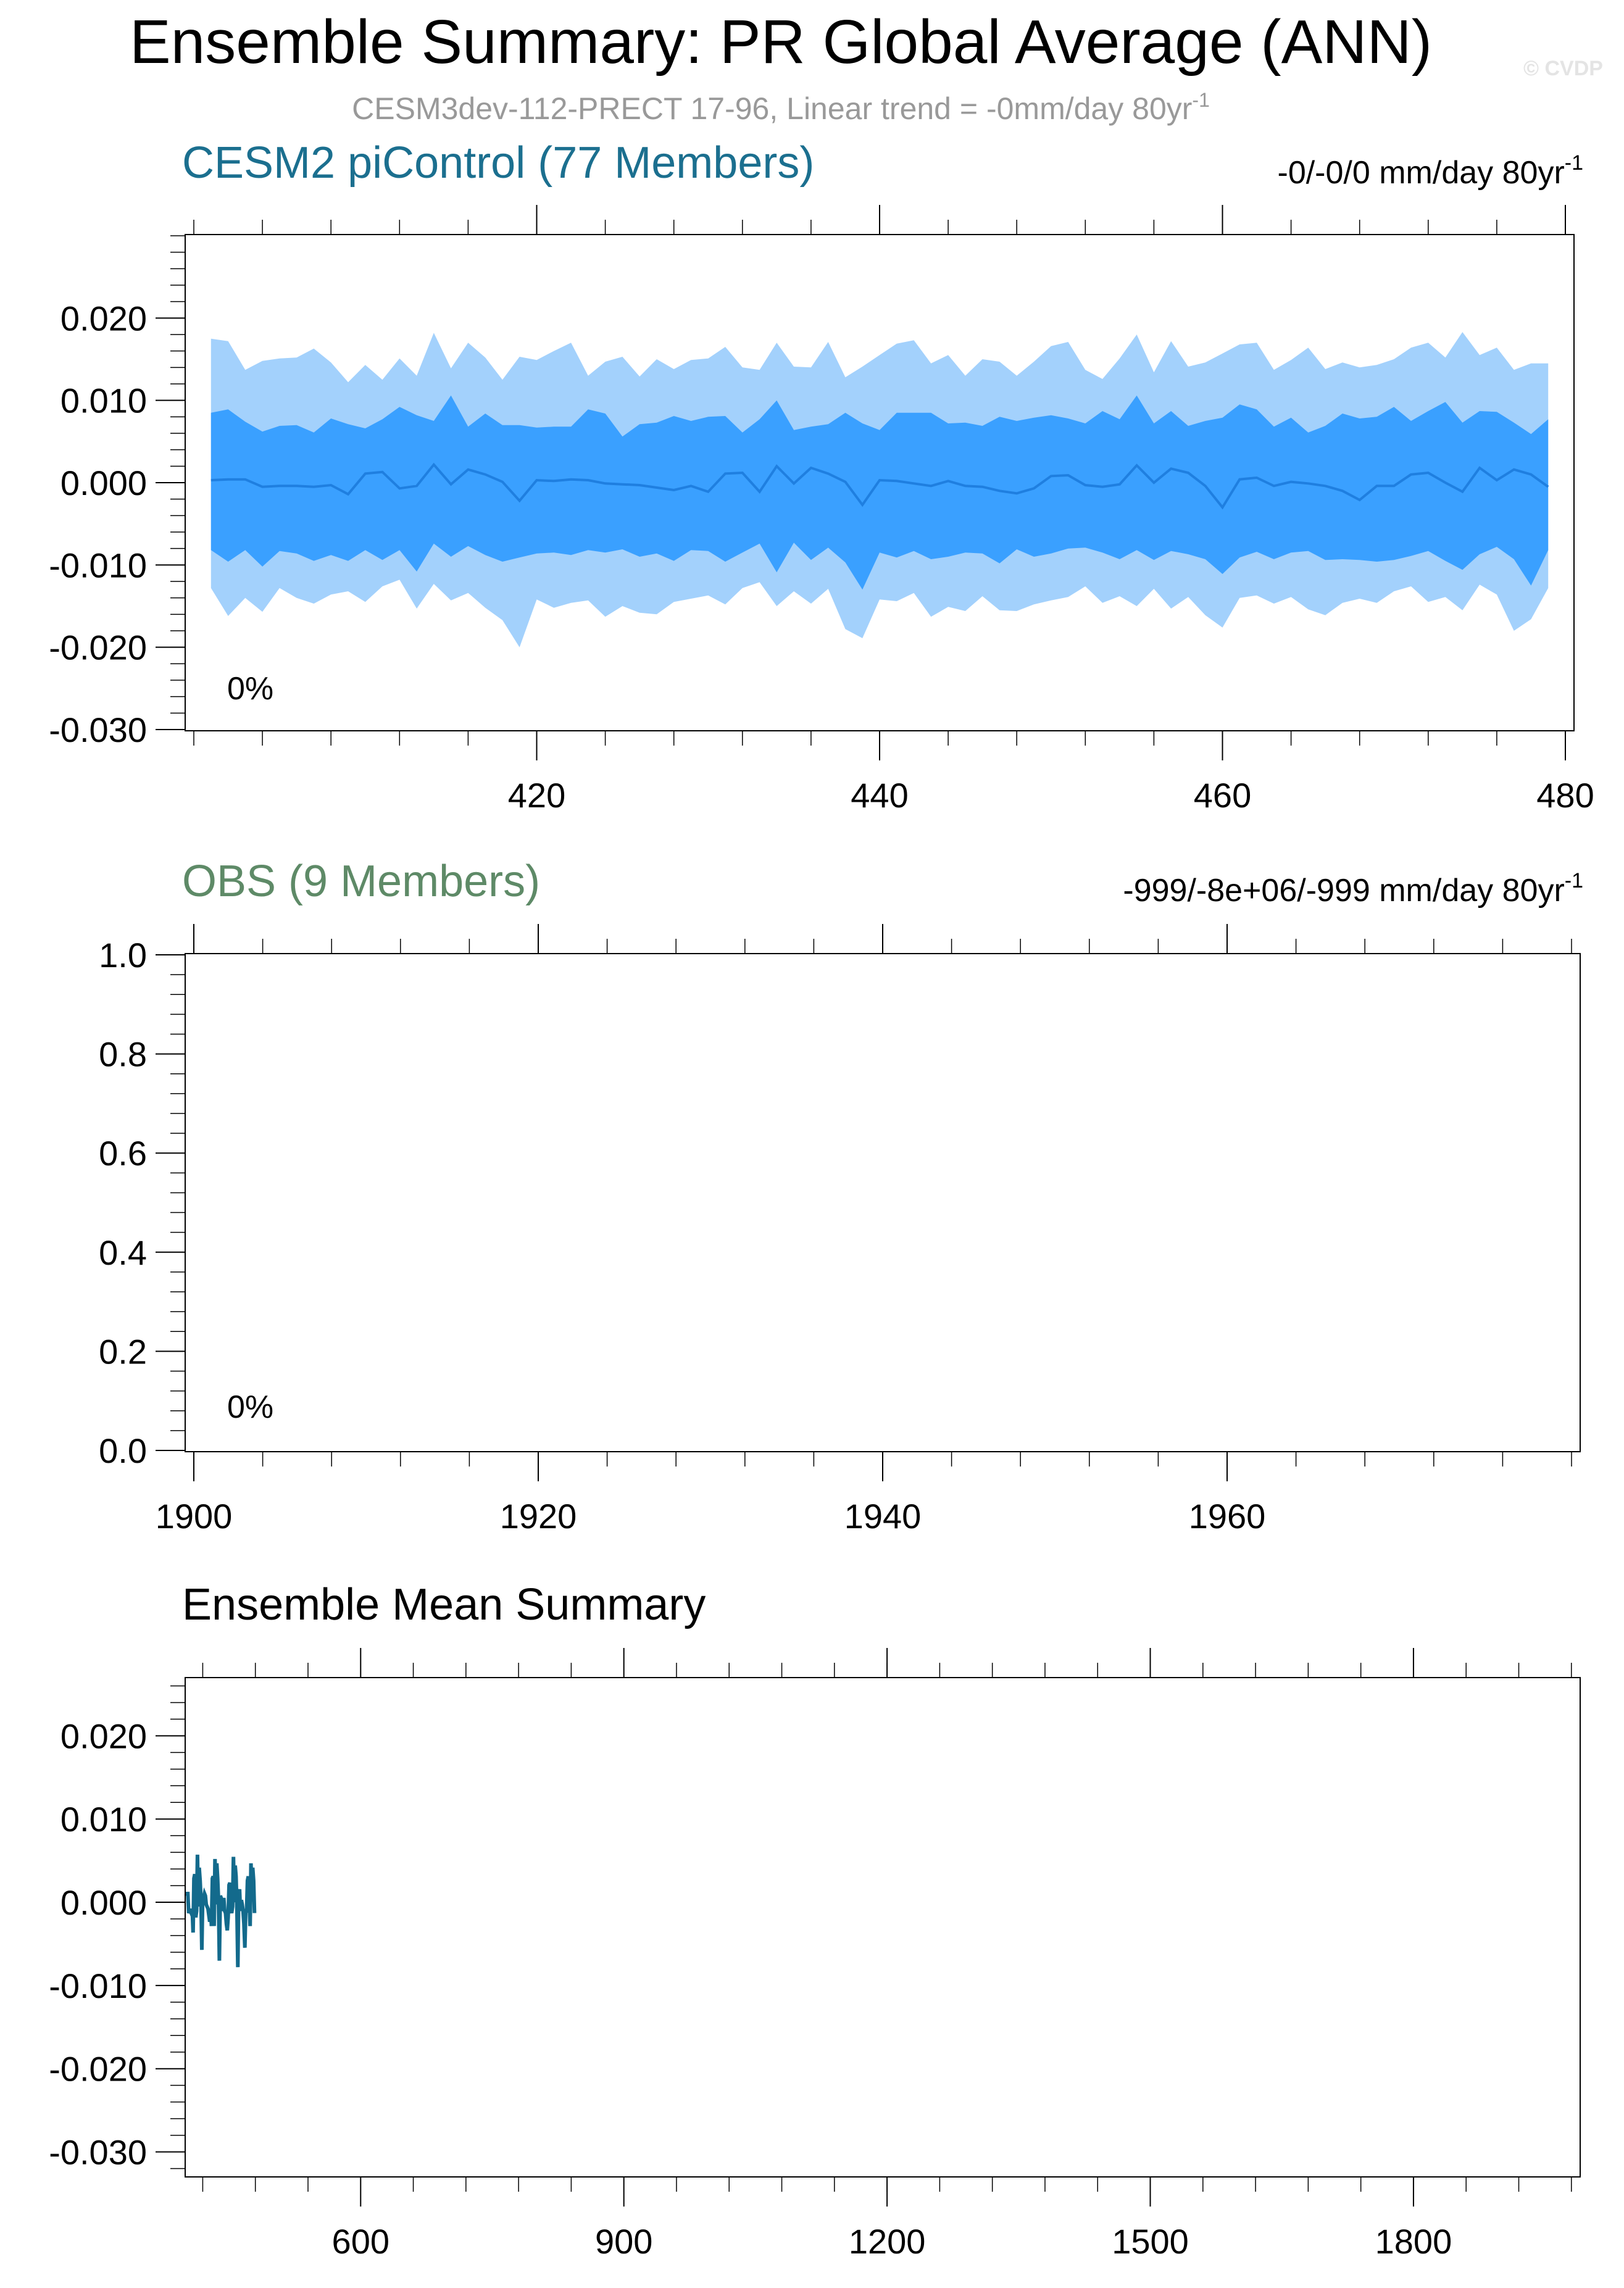  I want to click on x-tick-label: 1920, so click(538, 1516).